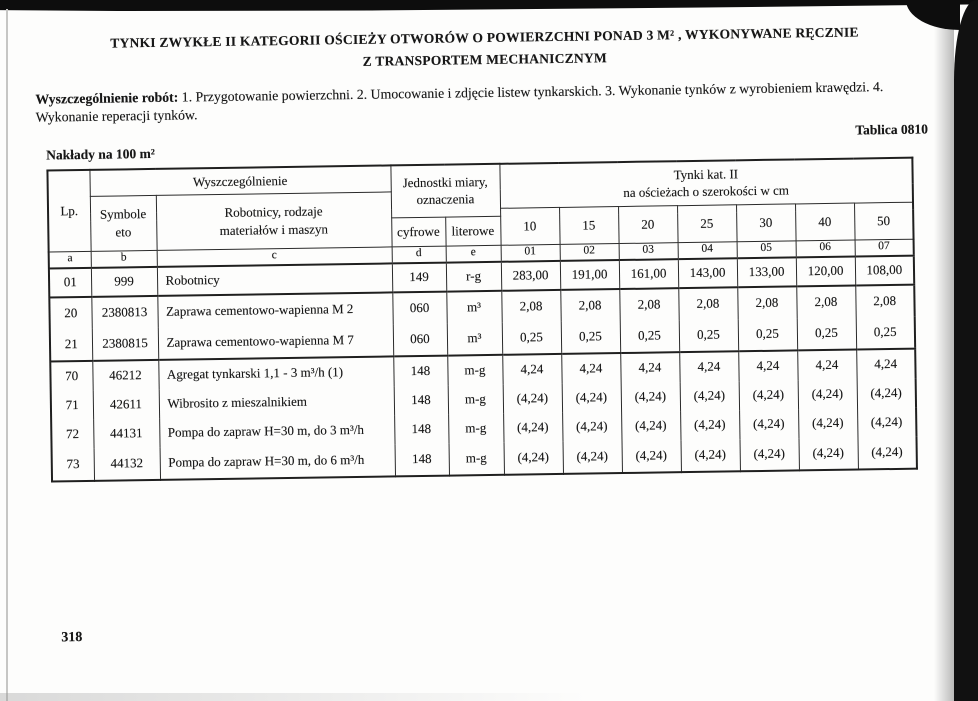 The height and width of the screenshot is (701, 978). What do you see at coordinates (419, 277) in the screenshot?
I see `cell-unit-code: 149` at bounding box center [419, 277].